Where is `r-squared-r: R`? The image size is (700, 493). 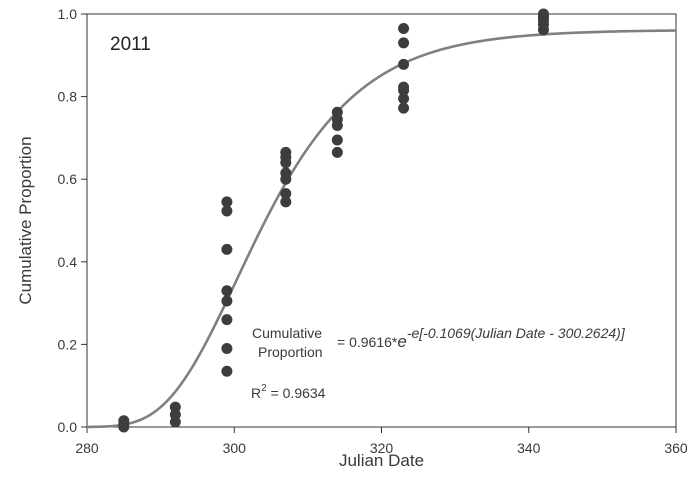 r-squared-r: R is located at coordinates (256, 393).